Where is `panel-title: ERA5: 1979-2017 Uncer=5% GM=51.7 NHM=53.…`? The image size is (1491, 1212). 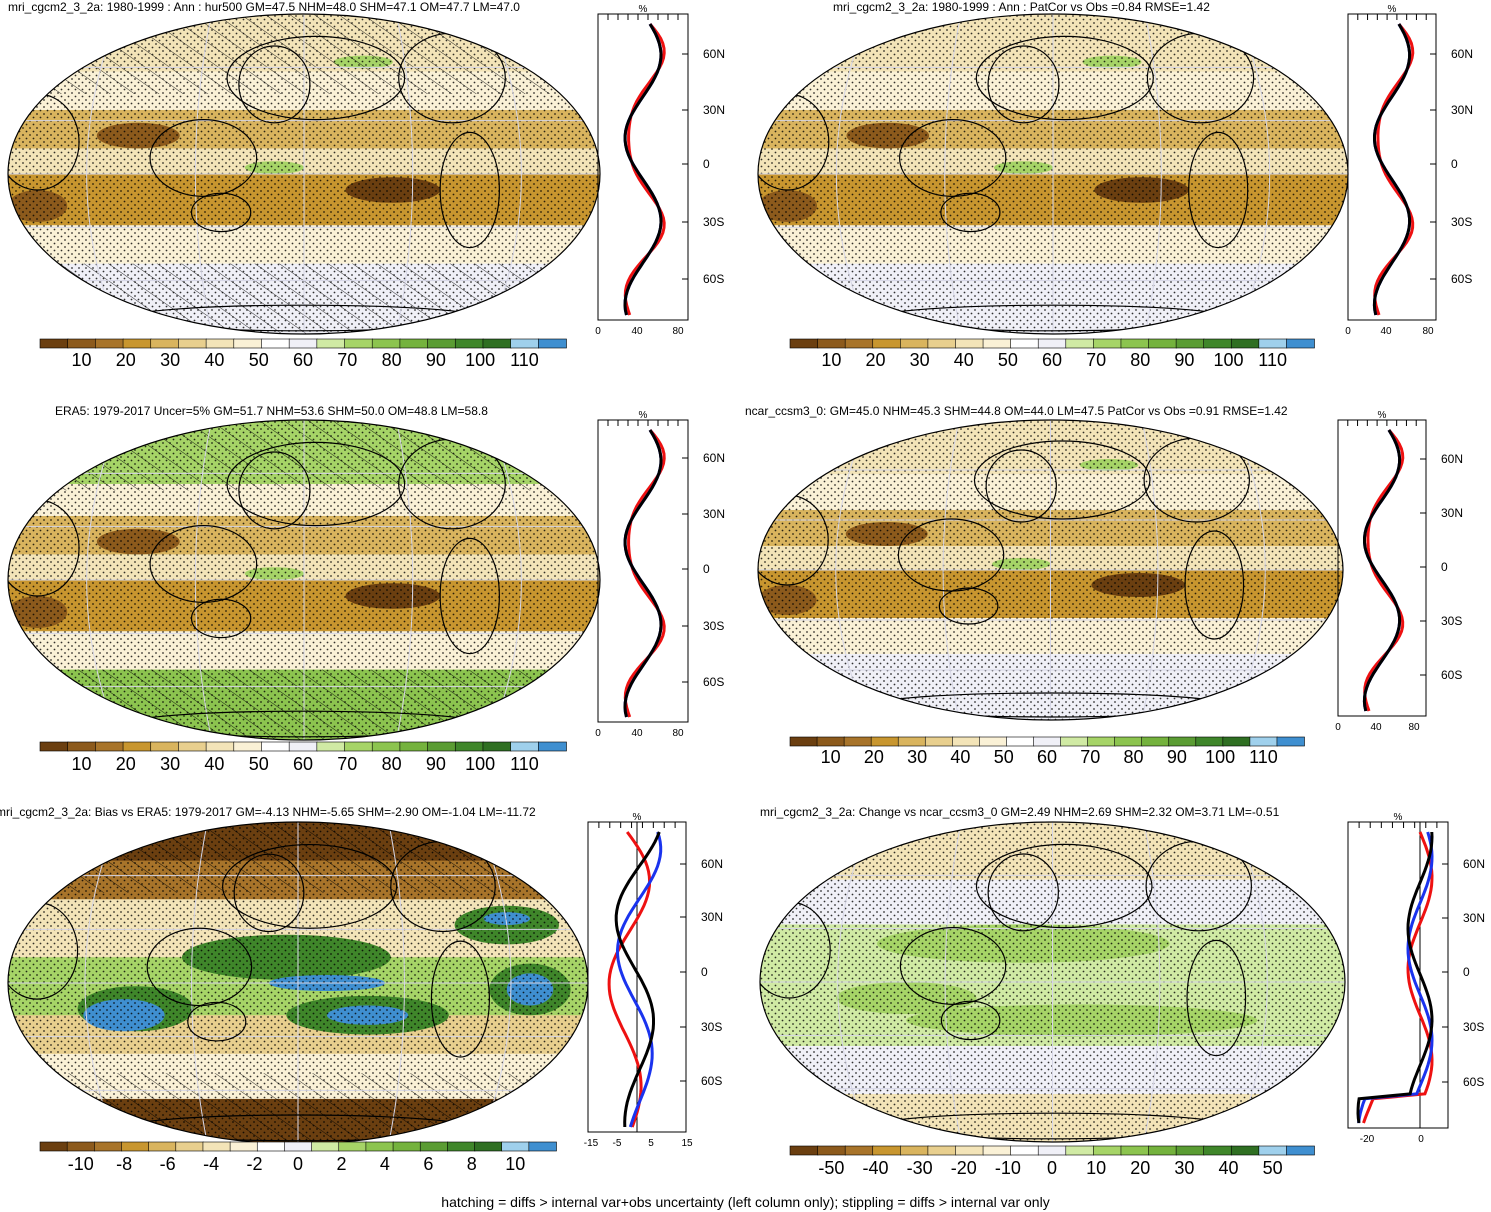
panel-title: ERA5: 1979-2017 Uncer=5% GM=51.7 NHM=53.… is located at coordinates (271, 411).